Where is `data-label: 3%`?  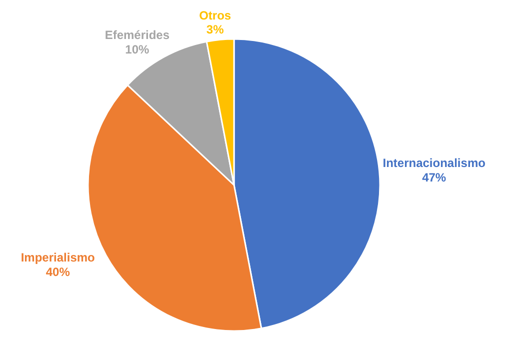 data-label: 3% is located at coordinates (215, 29).